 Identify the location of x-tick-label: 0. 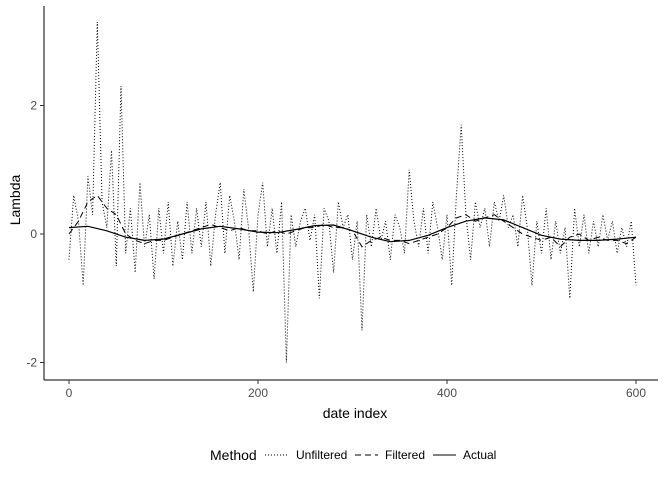
(69, 393).